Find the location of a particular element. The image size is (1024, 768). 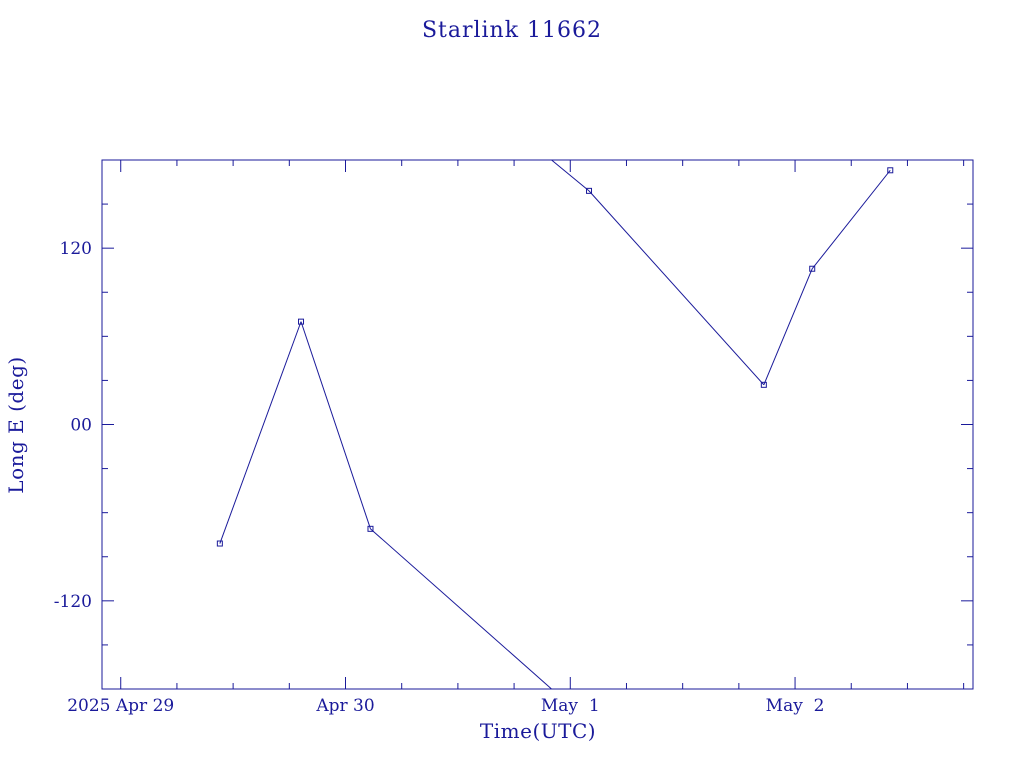

x-tick-label: 2025 Apr 29 is located at coordinates (120, 706).